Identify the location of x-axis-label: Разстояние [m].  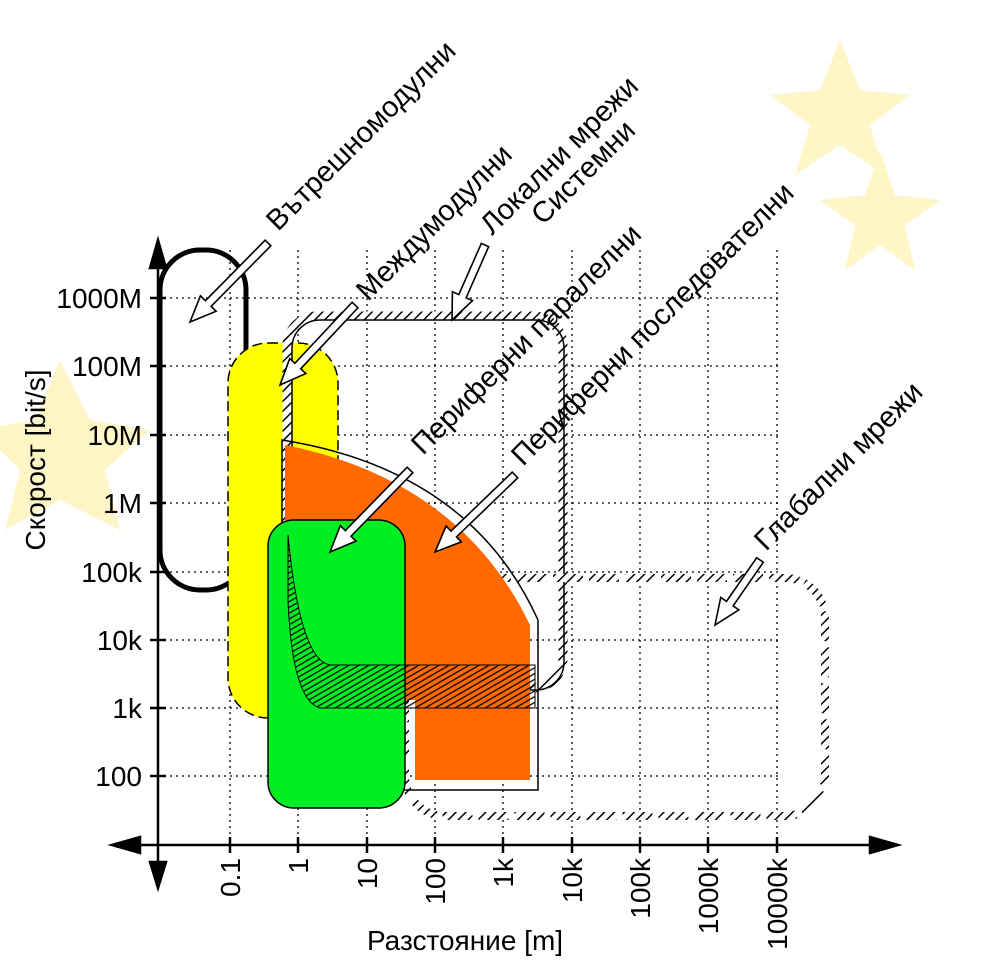
(465, 940).